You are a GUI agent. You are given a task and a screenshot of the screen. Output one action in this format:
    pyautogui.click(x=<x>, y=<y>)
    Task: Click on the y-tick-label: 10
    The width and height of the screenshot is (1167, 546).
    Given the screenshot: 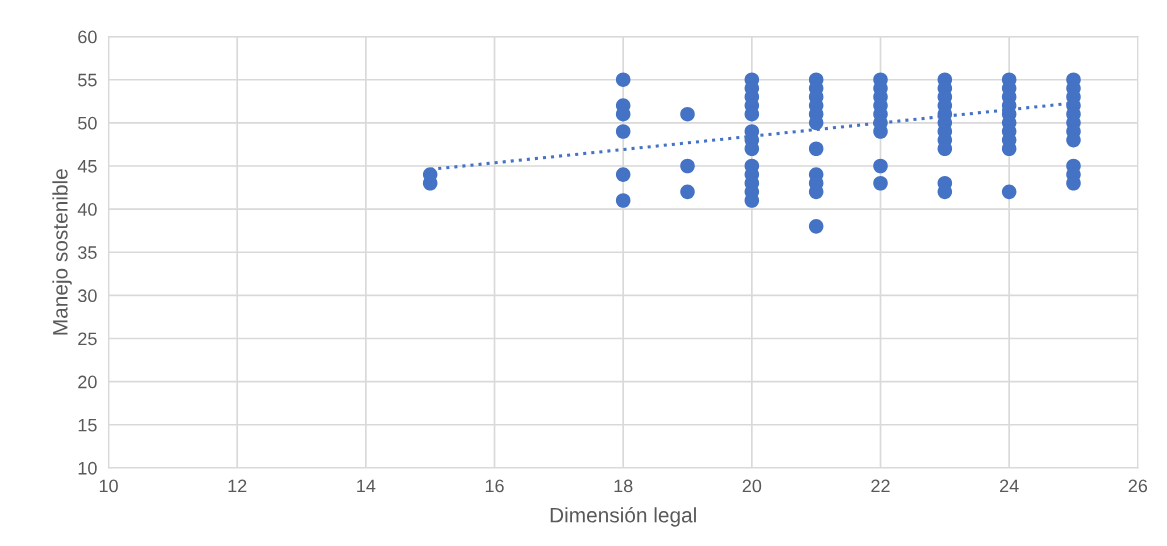 What is the action you would take?
    pyautogui.click(x=87, y=468)
    